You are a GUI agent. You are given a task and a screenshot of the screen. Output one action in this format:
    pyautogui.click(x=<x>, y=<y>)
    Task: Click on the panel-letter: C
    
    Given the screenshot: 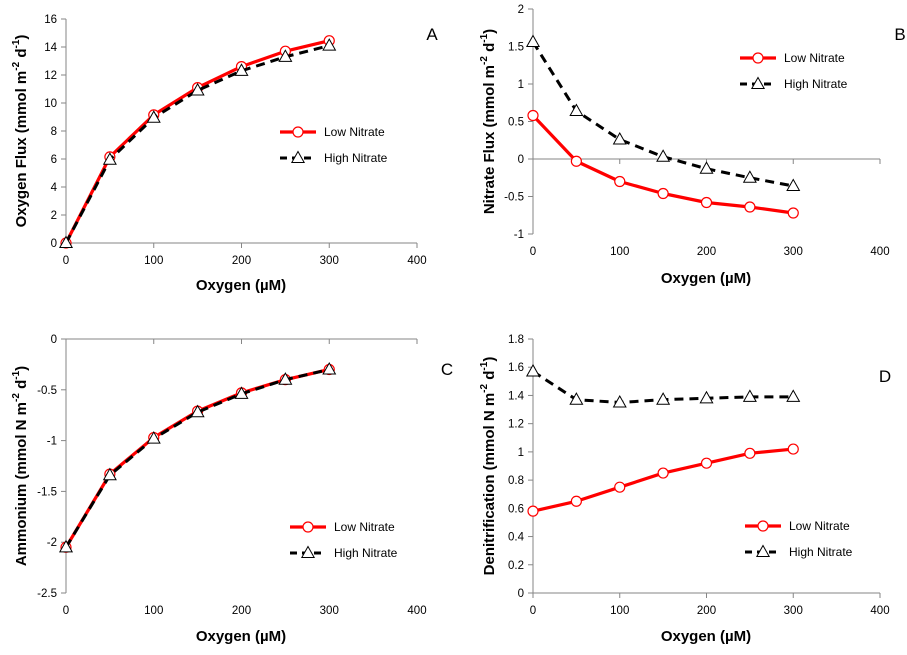 What is the action you would take?
    pyautogui.click(x=447, y=369)
    